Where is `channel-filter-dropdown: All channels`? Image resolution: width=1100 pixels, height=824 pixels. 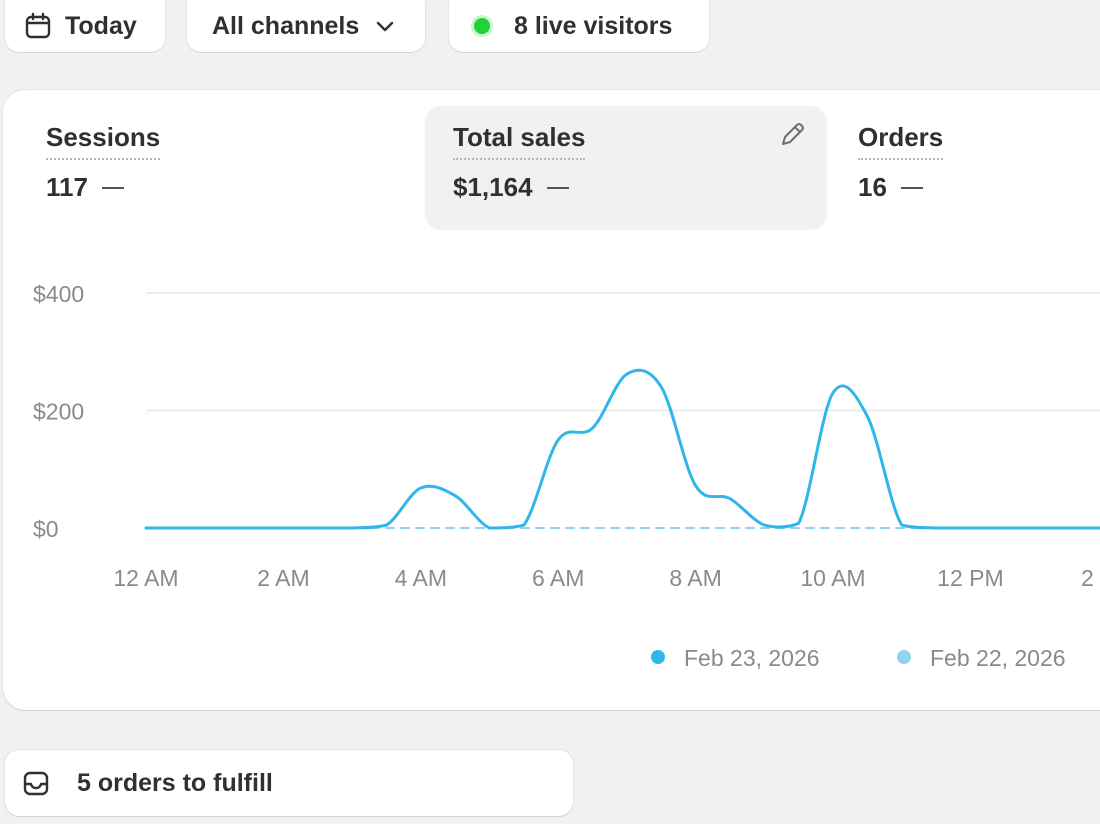
channel-filter-dropdown: All channels is located at coordinates (306, 26).